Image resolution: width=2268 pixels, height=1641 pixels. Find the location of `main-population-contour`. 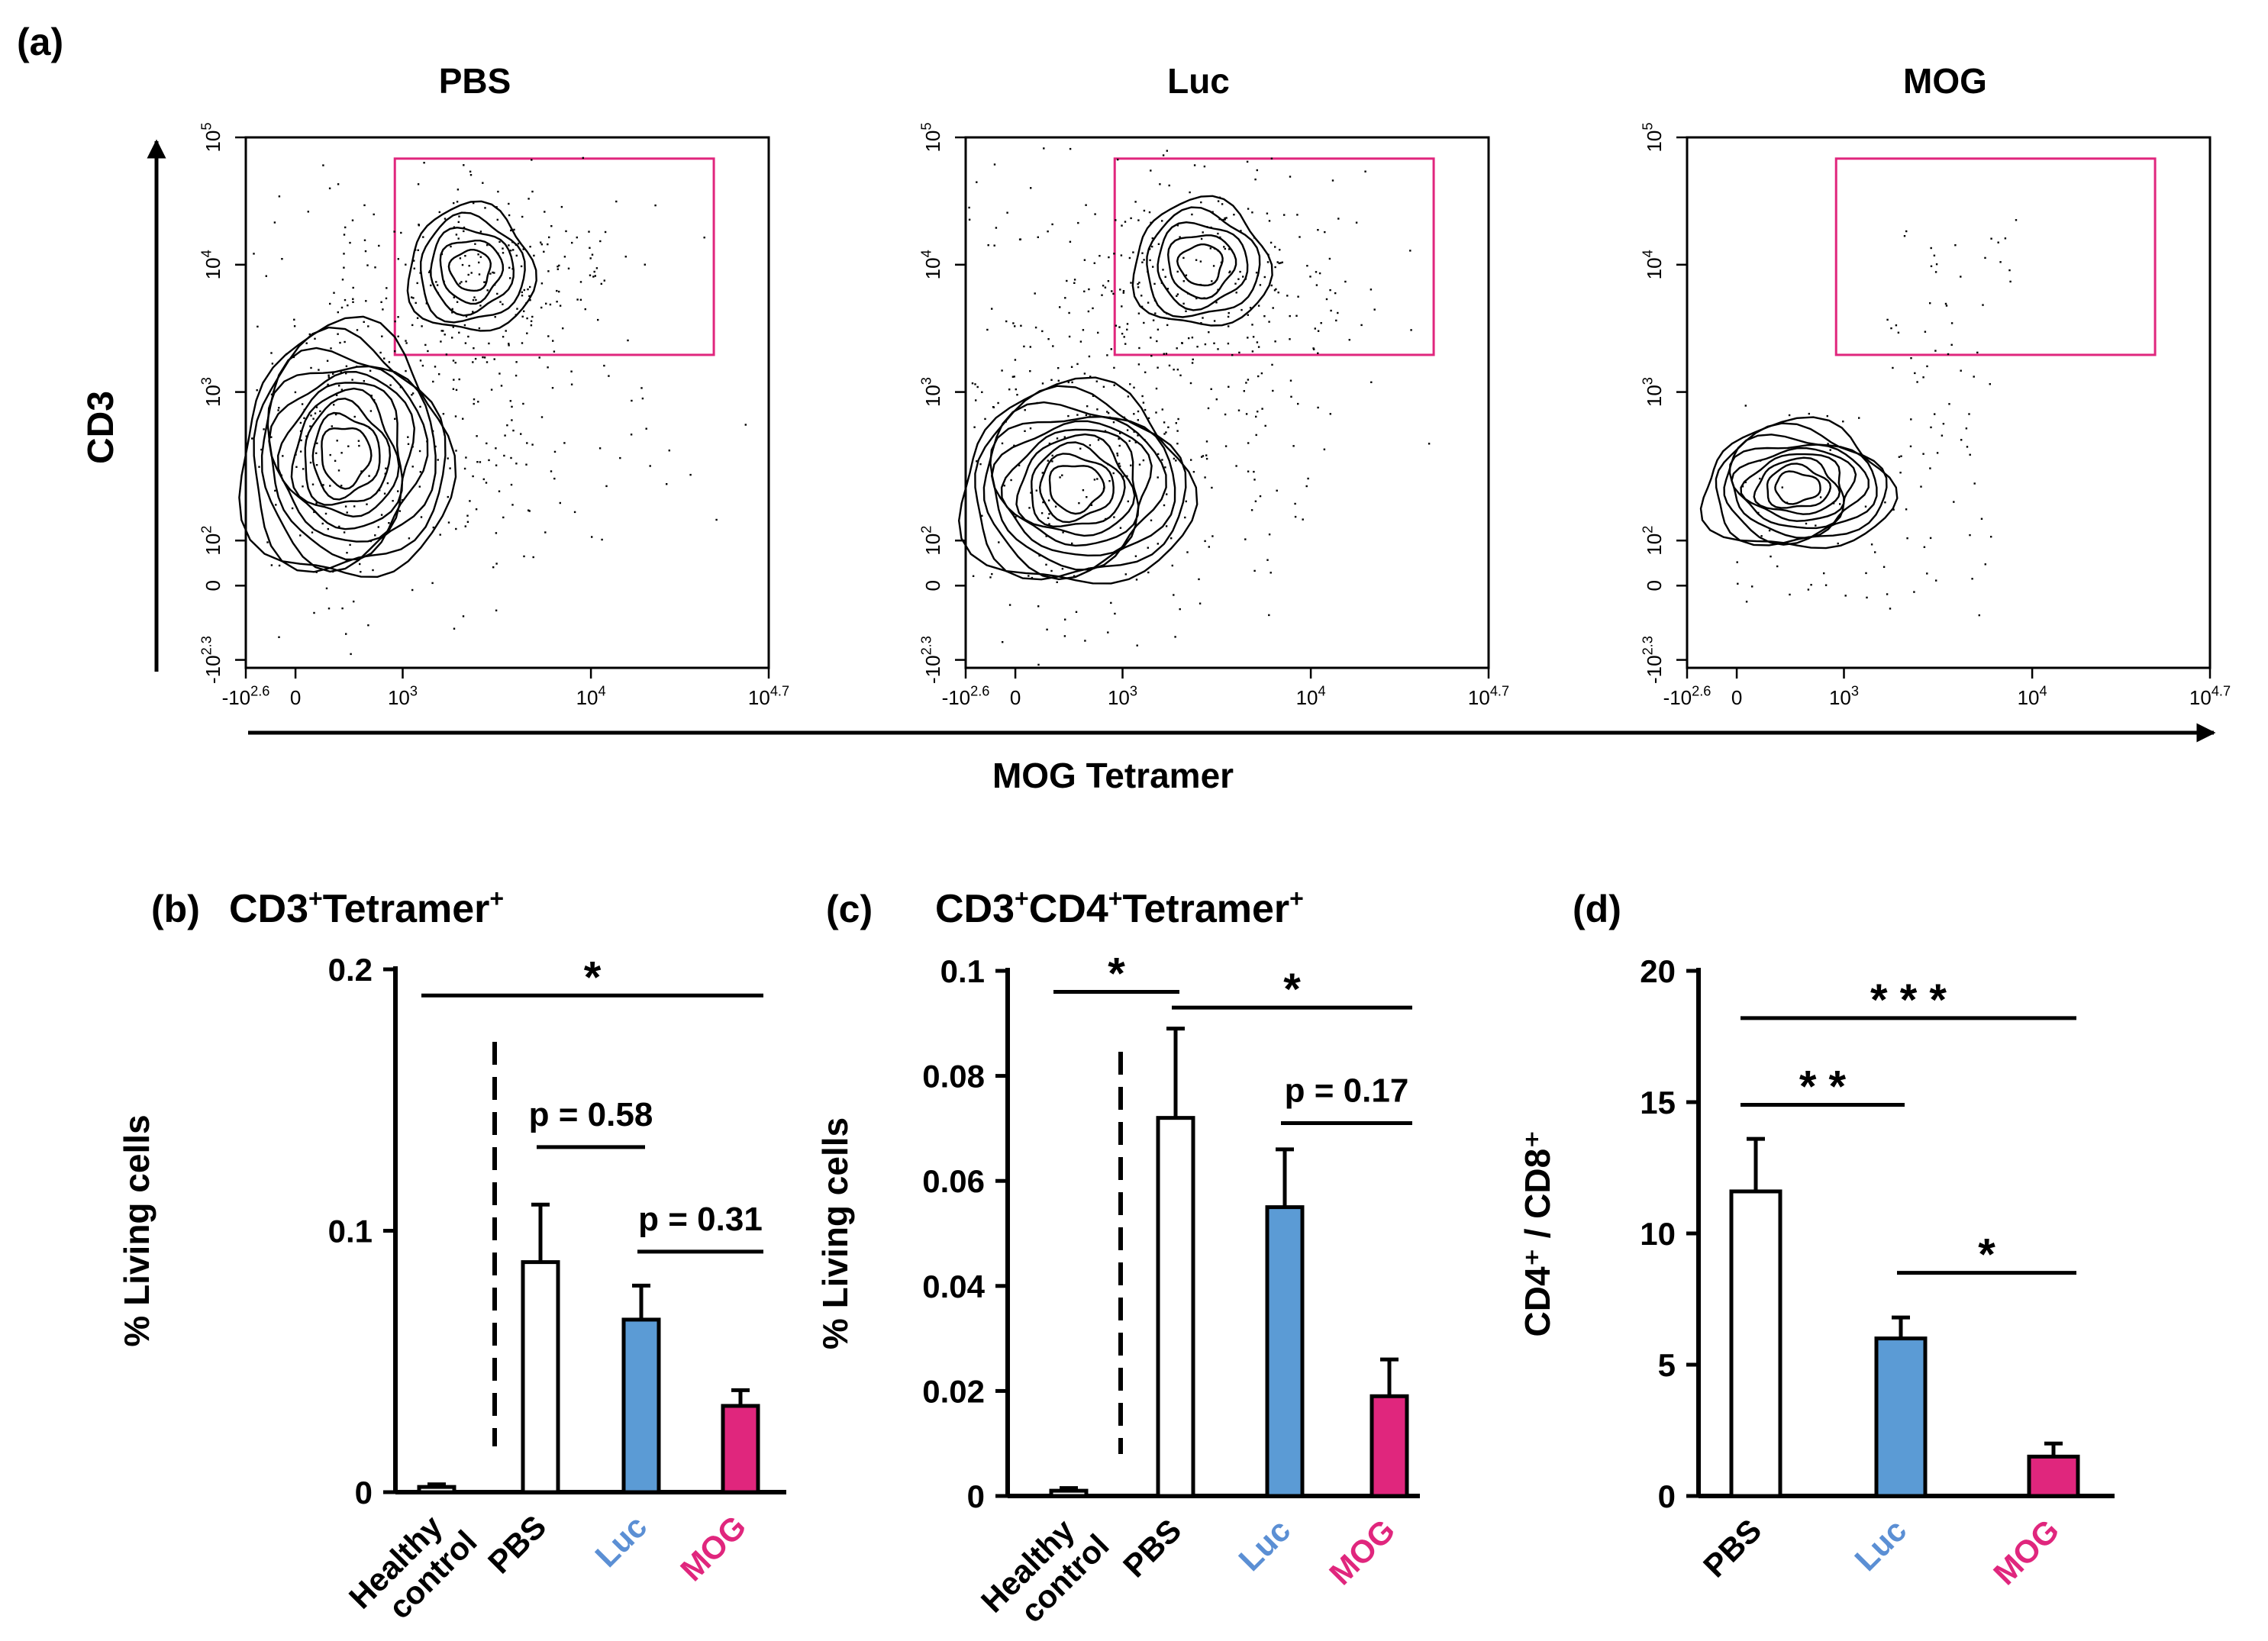

main-population-contour is located at coordinates (1070, 488).